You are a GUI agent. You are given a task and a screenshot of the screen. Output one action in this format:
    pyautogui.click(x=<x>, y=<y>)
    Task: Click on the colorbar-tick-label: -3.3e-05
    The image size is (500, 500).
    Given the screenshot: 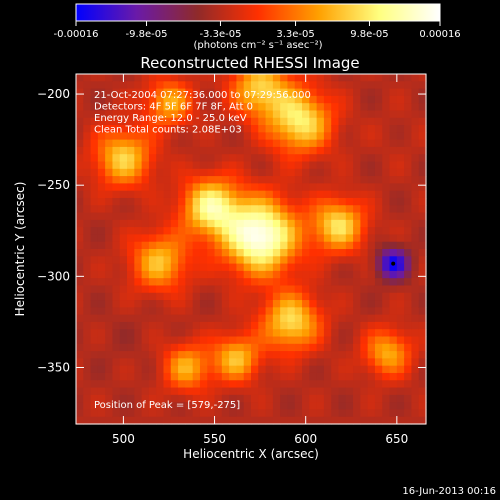 What is the action you would take?
    pyautogui.click(x=220, y=34)
    